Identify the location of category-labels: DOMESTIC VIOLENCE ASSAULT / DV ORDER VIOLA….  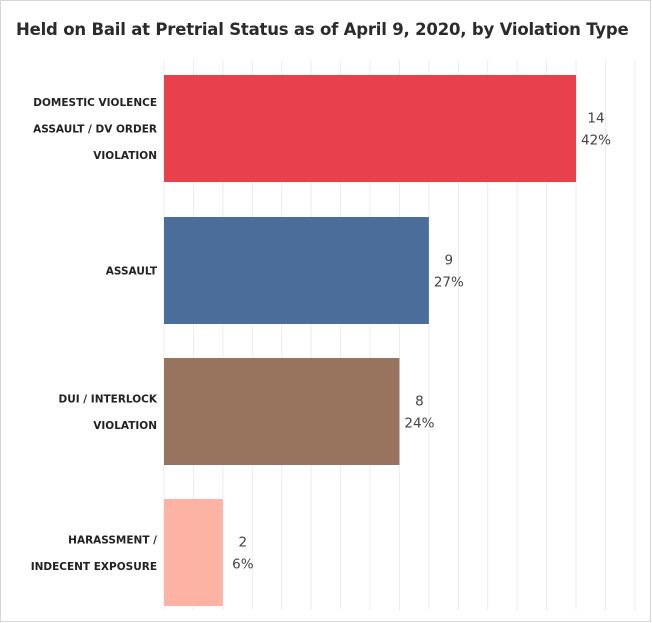
(94, 335).